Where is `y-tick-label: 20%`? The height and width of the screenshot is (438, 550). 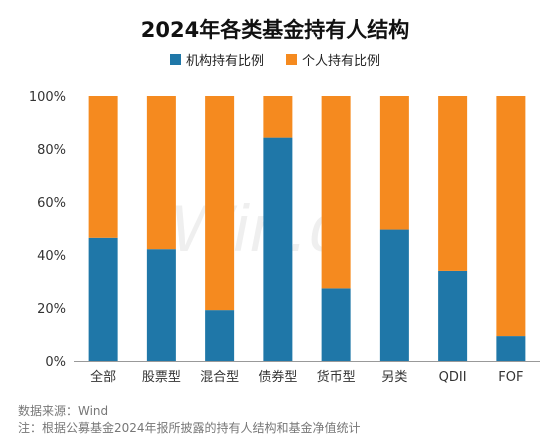 y-tick-label: 20% is located at coordinates (51, 309).